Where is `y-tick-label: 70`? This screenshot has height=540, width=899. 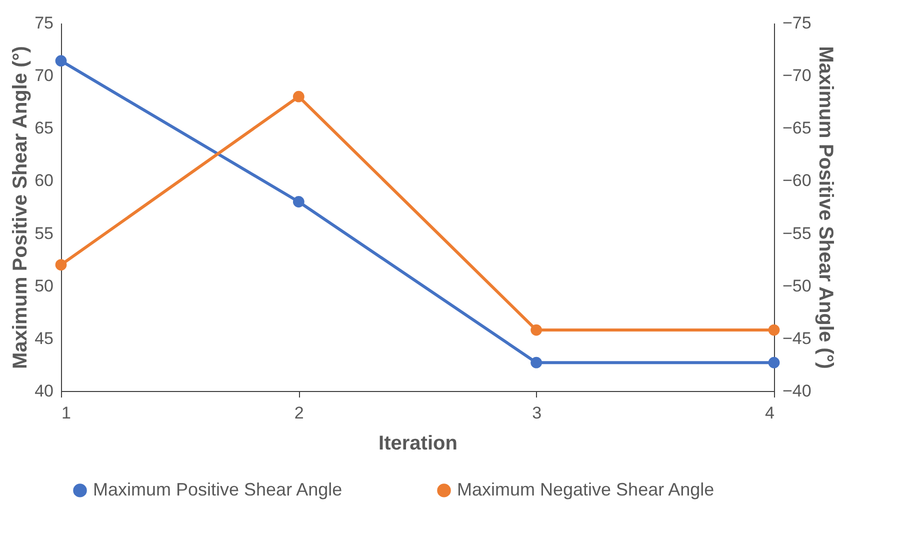
y-tick-label: 70 is located at coordinates (44, 76).